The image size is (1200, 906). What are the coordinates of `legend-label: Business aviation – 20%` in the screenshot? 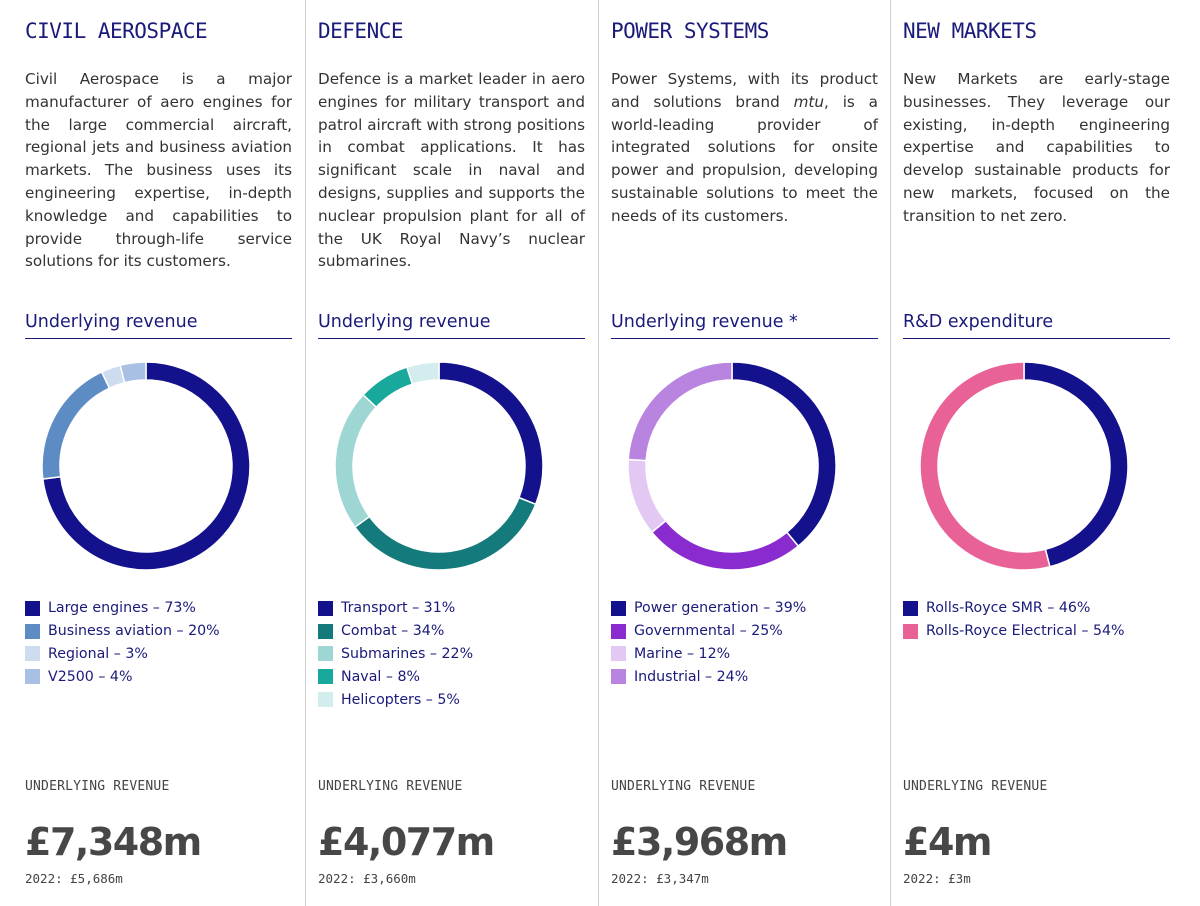 It's located at (134, 631).